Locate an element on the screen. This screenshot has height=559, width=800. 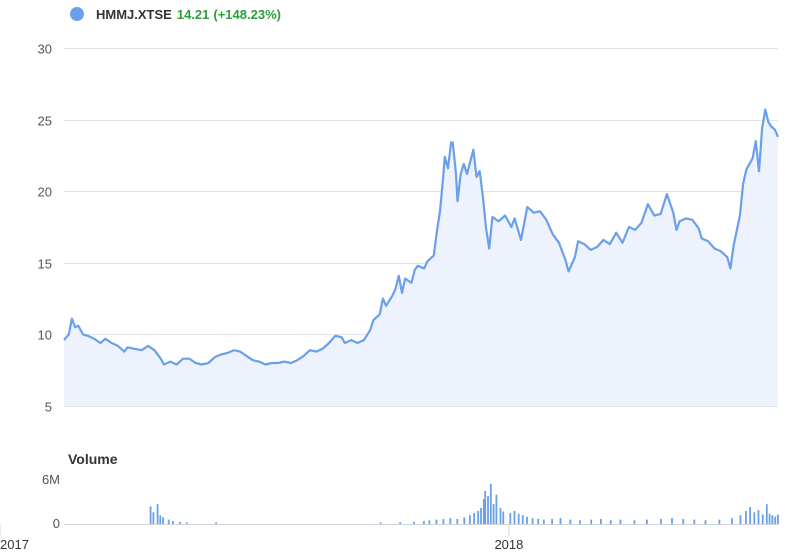
volume-y-tick-label: 0 is located at coordinates (56, 523).